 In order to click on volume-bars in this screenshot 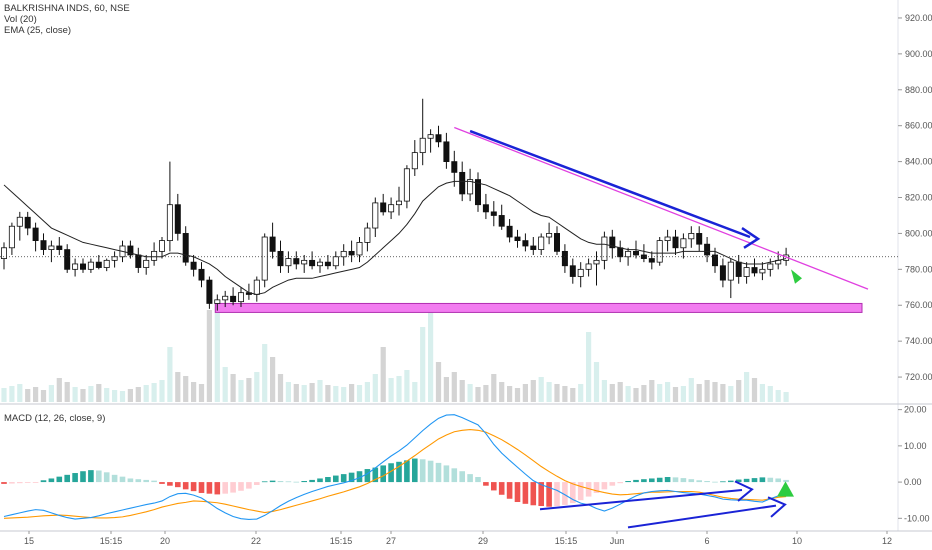, I will do `click(395, 354)`.